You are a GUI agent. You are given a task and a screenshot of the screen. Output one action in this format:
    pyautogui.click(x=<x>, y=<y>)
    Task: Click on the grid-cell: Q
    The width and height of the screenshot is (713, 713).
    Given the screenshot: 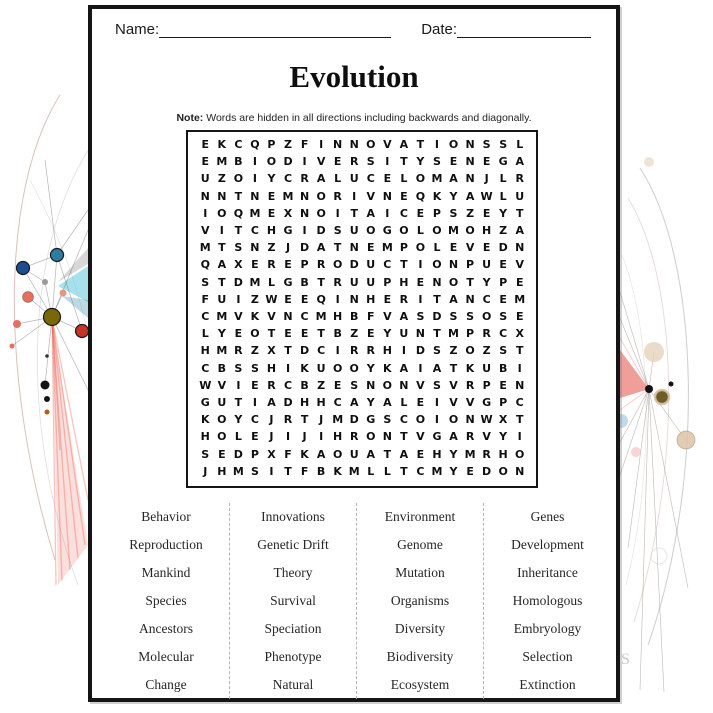 What is the action you would take?
    pyautogui.click(x=255, y=145)
    